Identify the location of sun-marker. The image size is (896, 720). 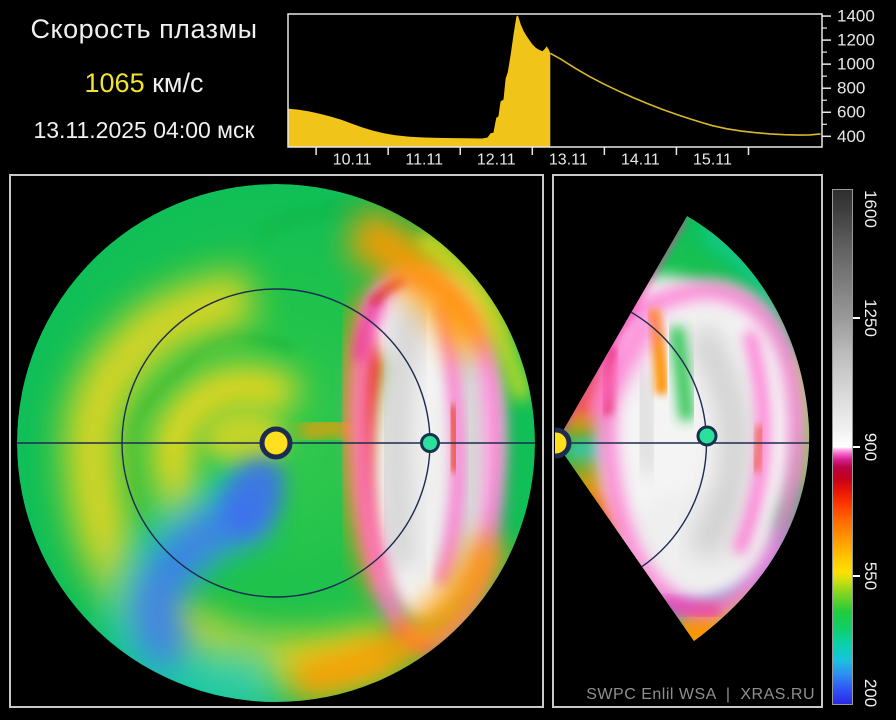
(276, 443).